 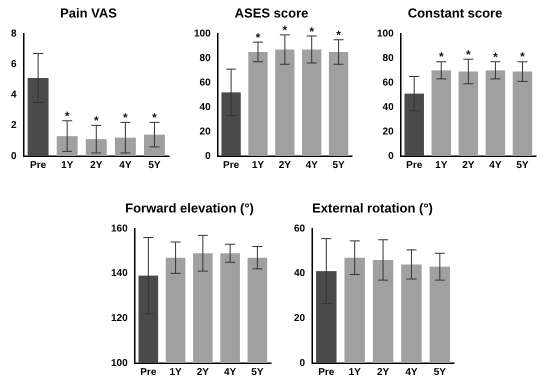 I want to click on y-tick-label: 2, so click(x=14, y=126).